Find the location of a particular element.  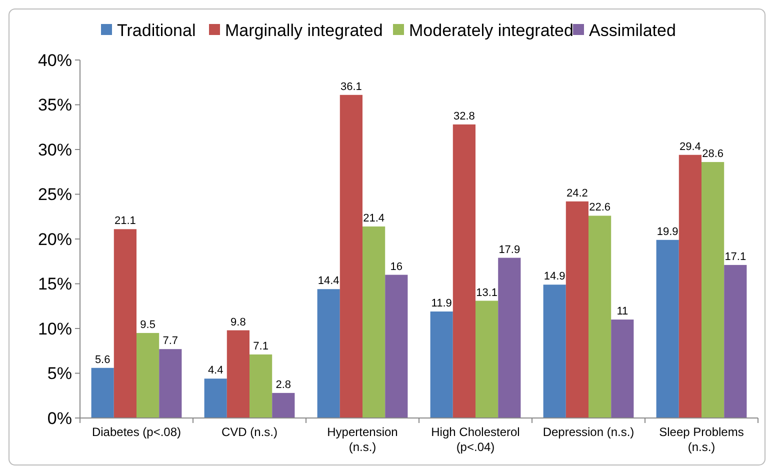

x-tick-label: CVD (n.s.) is located at coordinates (249, 432).